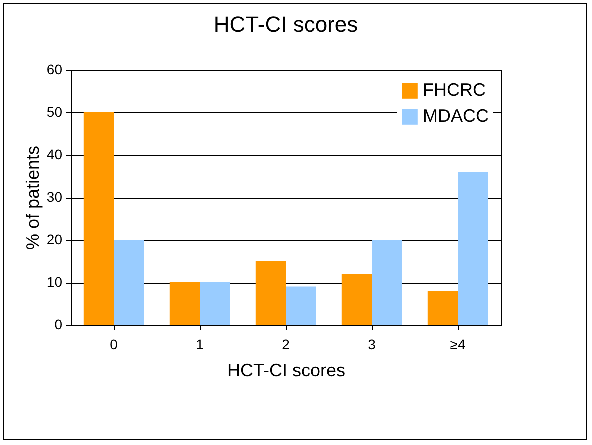 The width and height of the screenshot is (592, 445). I want to click on y-tick-label: 20, so click(54, 240).